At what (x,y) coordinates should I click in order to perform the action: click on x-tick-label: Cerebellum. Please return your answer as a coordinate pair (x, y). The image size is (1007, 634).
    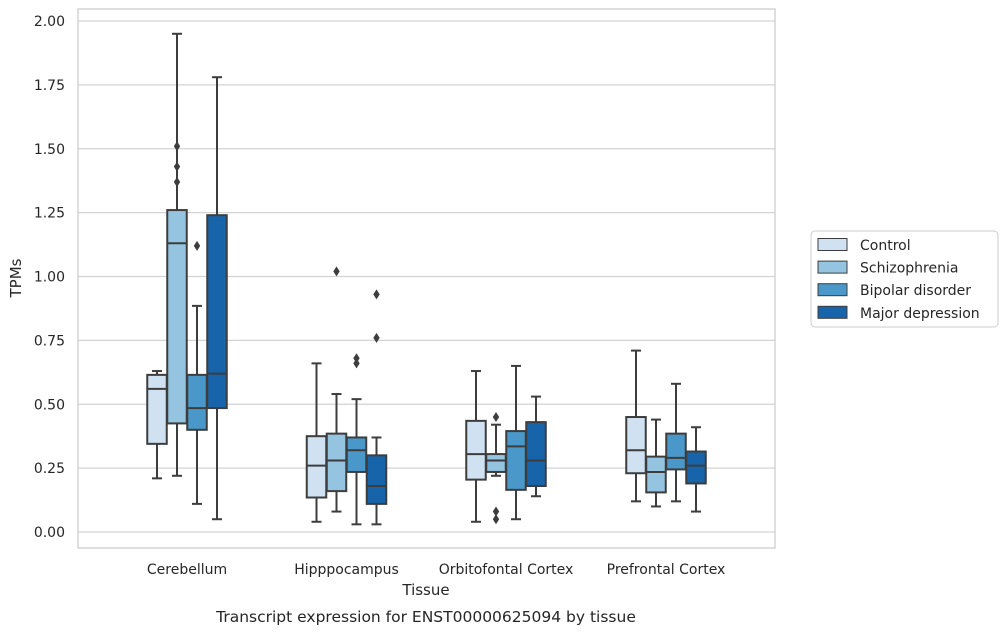
    Looking at the image, I should click on (187, 570).